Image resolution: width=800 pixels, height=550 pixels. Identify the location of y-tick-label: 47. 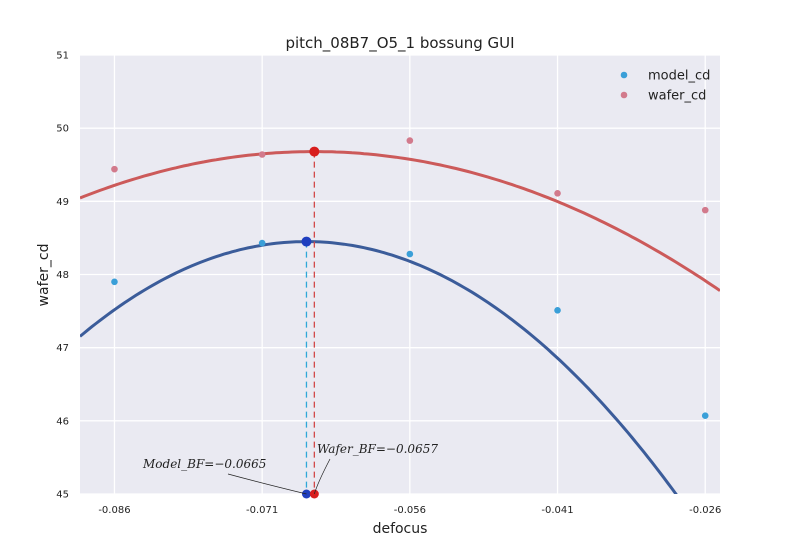
(62, 348).